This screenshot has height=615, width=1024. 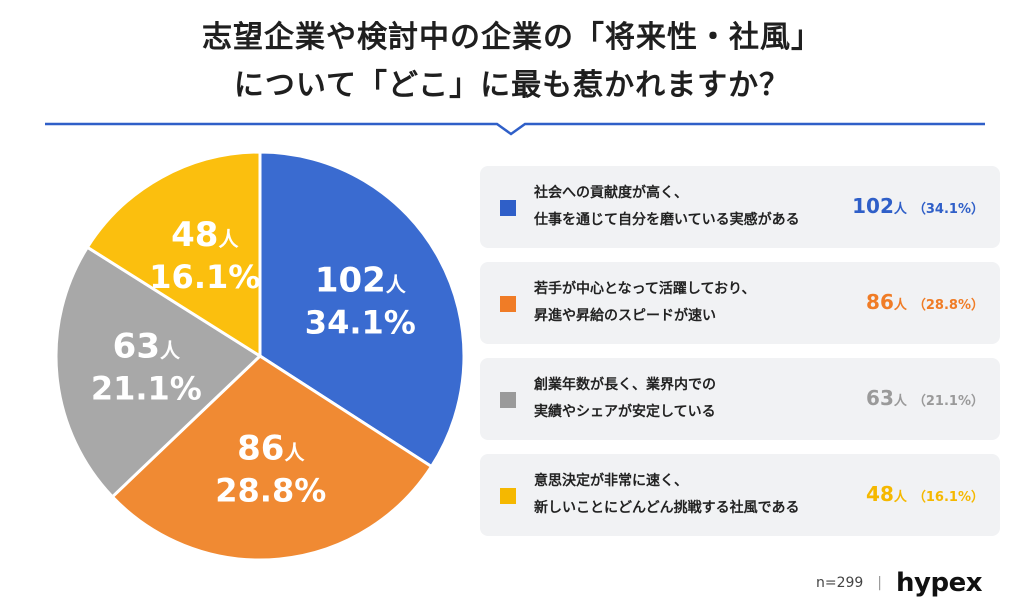 I want to click on legend-label: 若手が中心となって活躍しており、 昇進や昇給のスピードが速い, so click(x=644, y=303).